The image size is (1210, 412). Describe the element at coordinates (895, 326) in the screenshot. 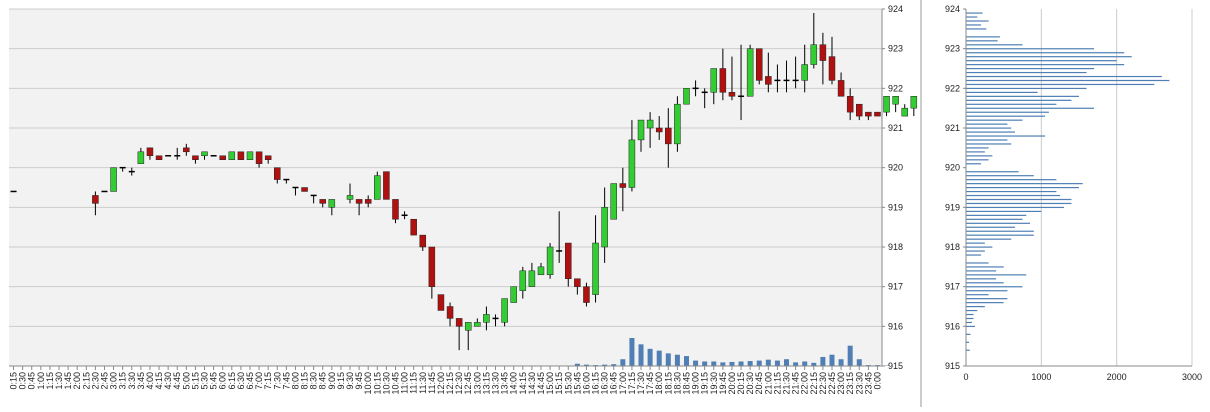

I see `main-y-tick-label: 916` at that location.